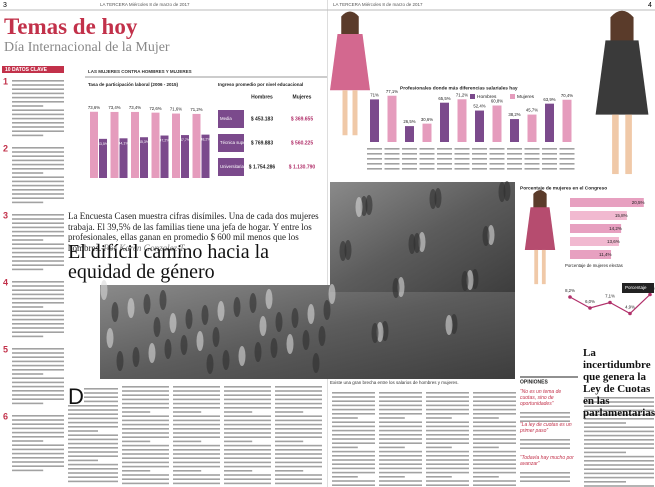  What do you see at coordinates (409, 121) in the screenshot?
I see `value-label: 26,5%` at bounding box center [409, 121].